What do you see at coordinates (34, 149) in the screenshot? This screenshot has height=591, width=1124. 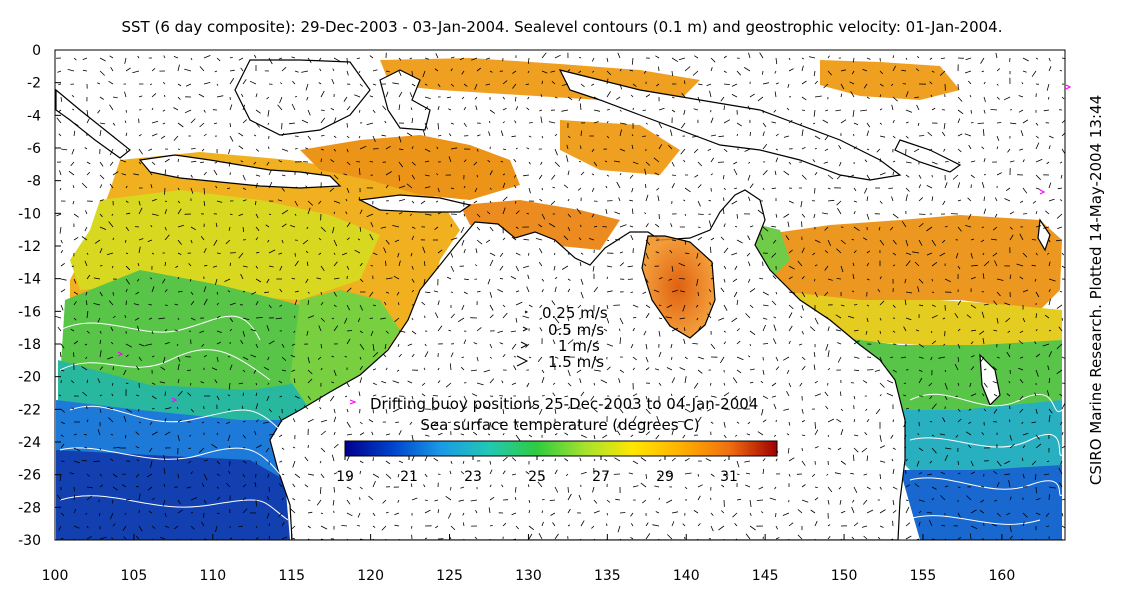 I see `y-tick-label: -6` at bounding box center [34, 149].